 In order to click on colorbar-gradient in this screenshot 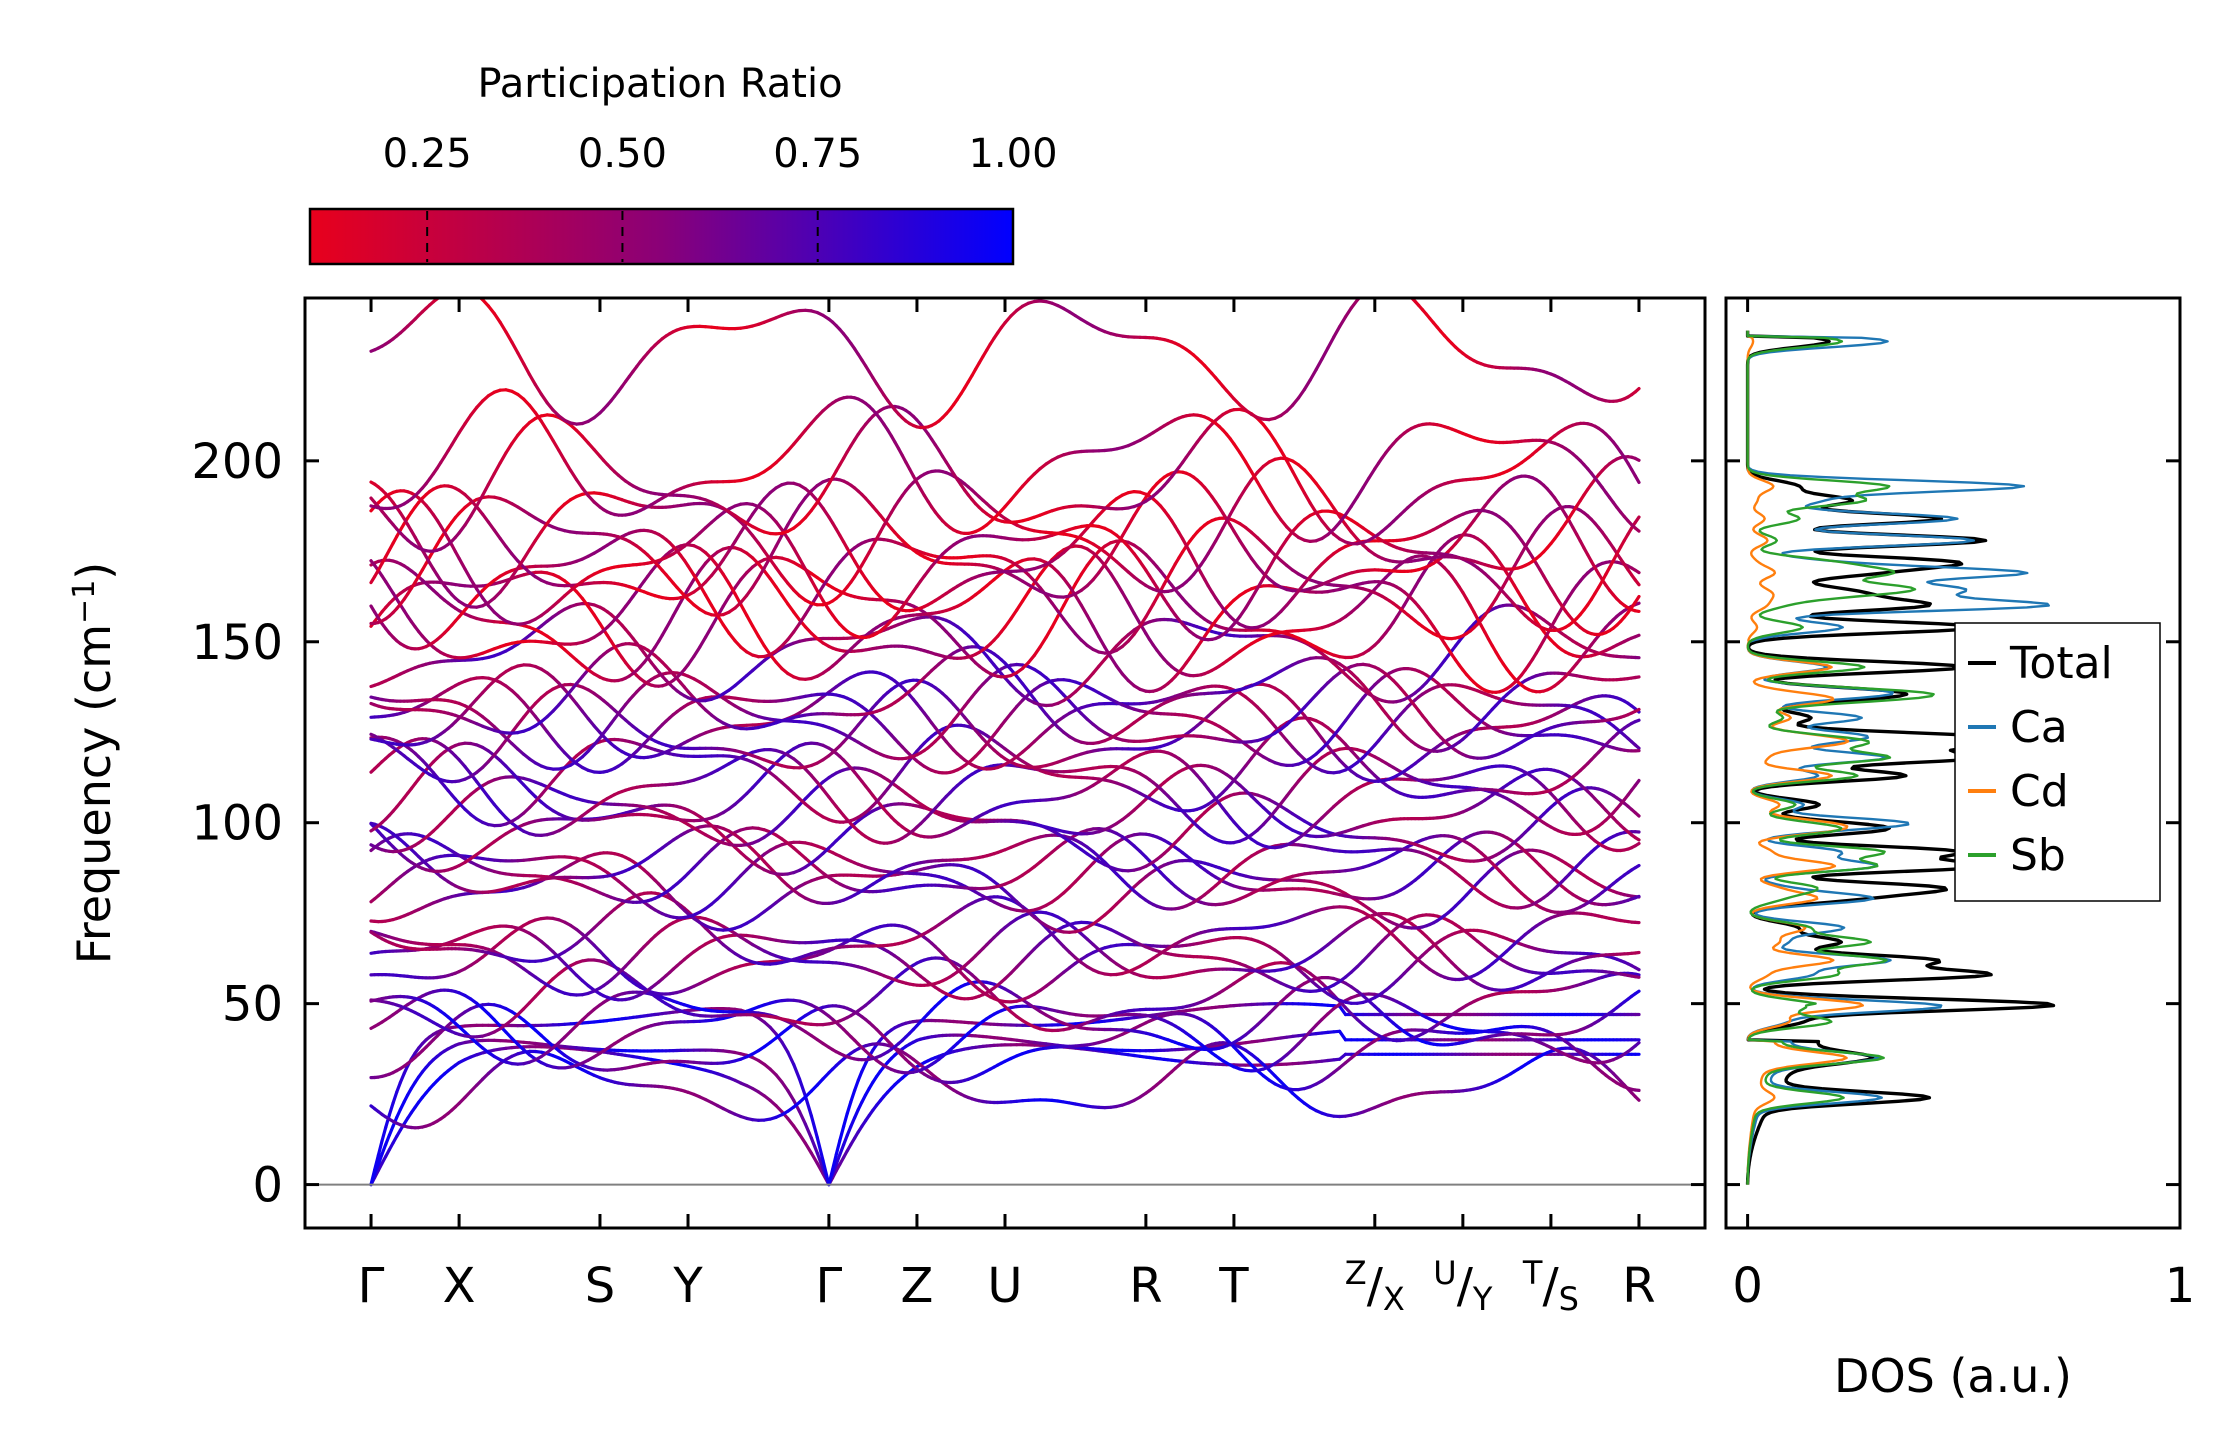, I will do `click(661, 236)`.